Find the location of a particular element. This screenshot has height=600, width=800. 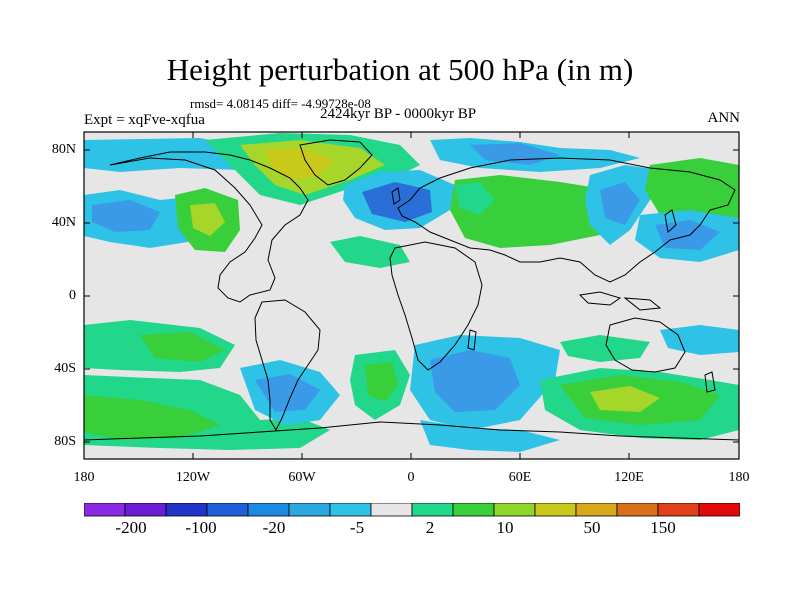

lat-label: 0 is located at coordinates (72, 295).